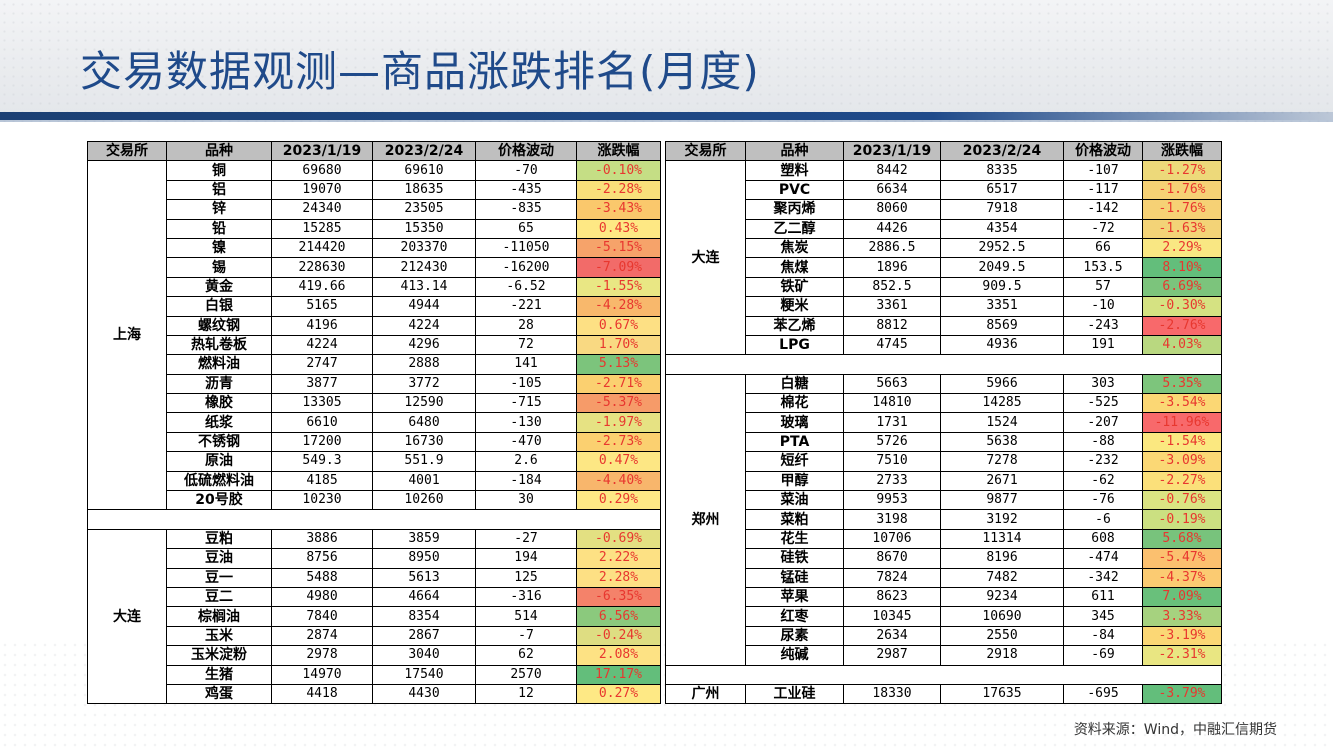 This screenshot has height=750, width=1333. What do you see at coordinates (1182, 287) in the screenshot?
I see `change-pct-cell: 6.69%` at bounding box center [1182, 287].